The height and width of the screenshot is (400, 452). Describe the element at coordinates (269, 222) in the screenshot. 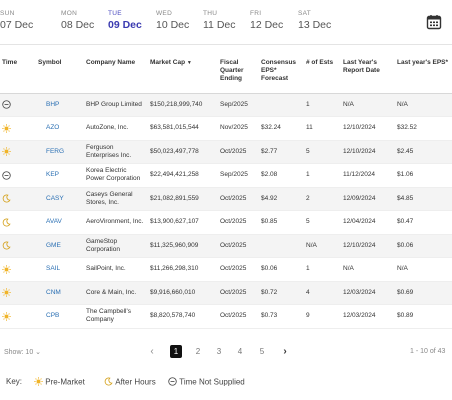

I see `consensus-eps: $0.85` at that location.